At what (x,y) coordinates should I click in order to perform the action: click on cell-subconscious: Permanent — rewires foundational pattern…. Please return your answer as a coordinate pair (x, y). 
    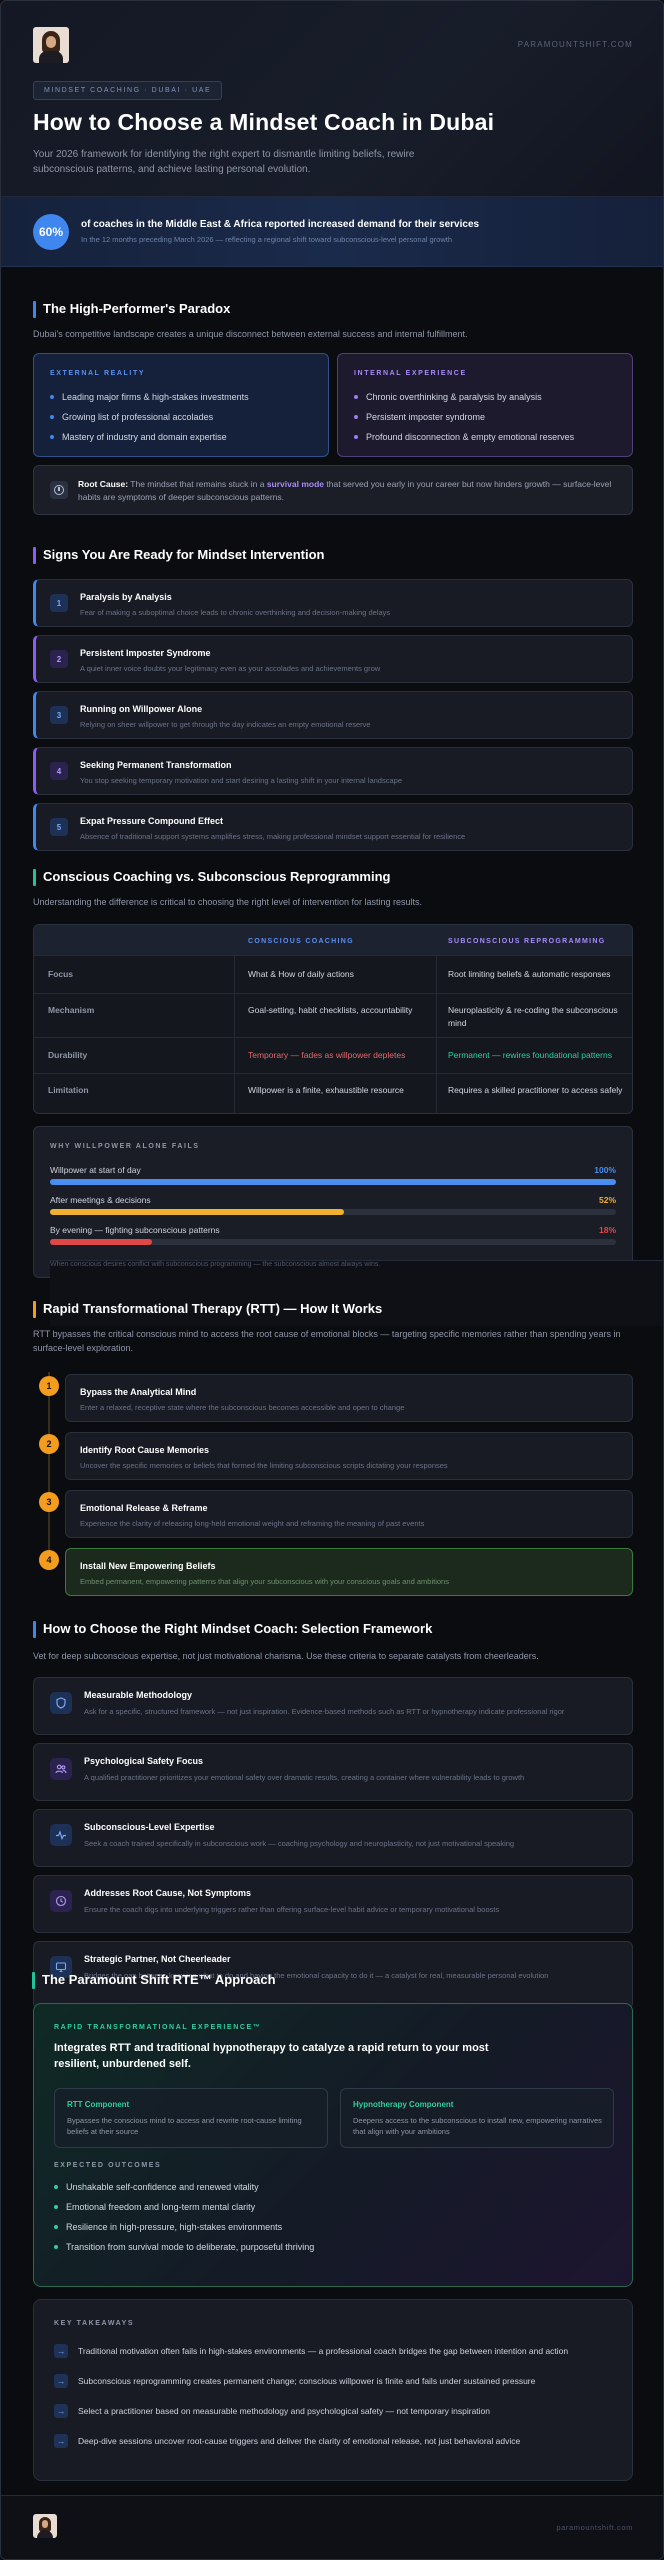
    Looking at the image, I should click on (530, 1055).